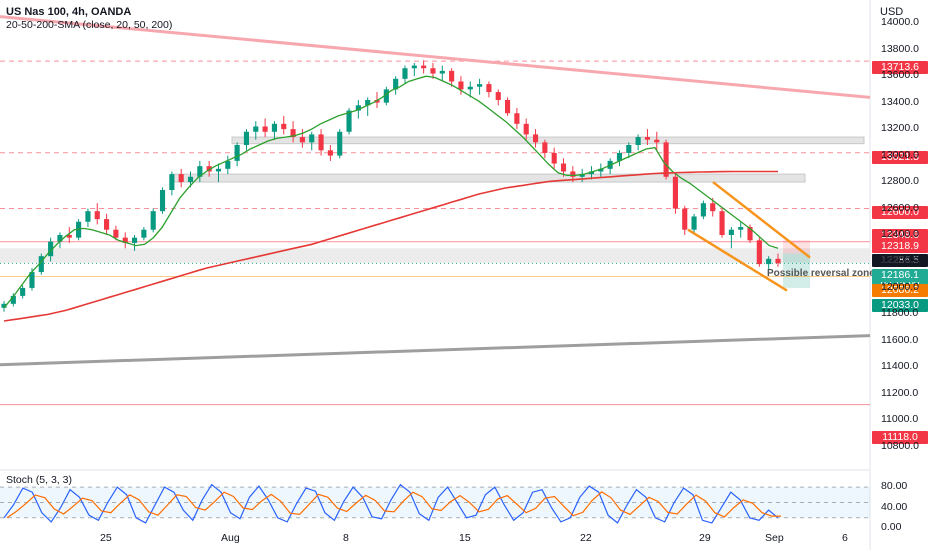 The width and height of the screenshot is (932, 550). Describe the element at coordinates (900, 419) in the screenshot. I see `y-tick-label: 11000.0` at that location.